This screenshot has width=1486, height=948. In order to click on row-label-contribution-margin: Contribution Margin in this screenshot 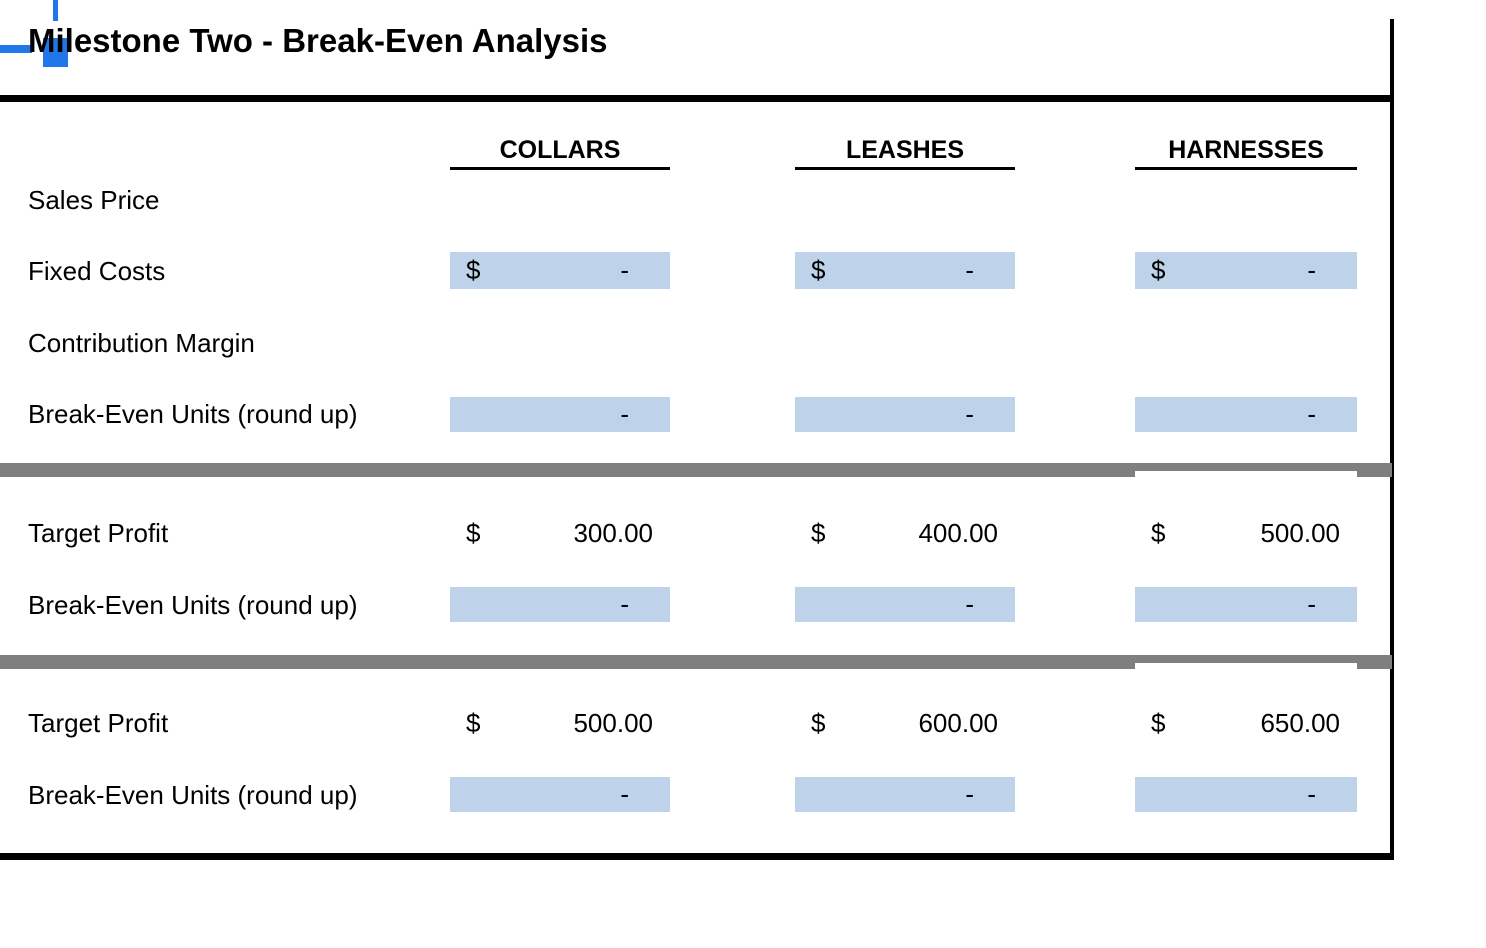, I will do `click(141, 343)`.